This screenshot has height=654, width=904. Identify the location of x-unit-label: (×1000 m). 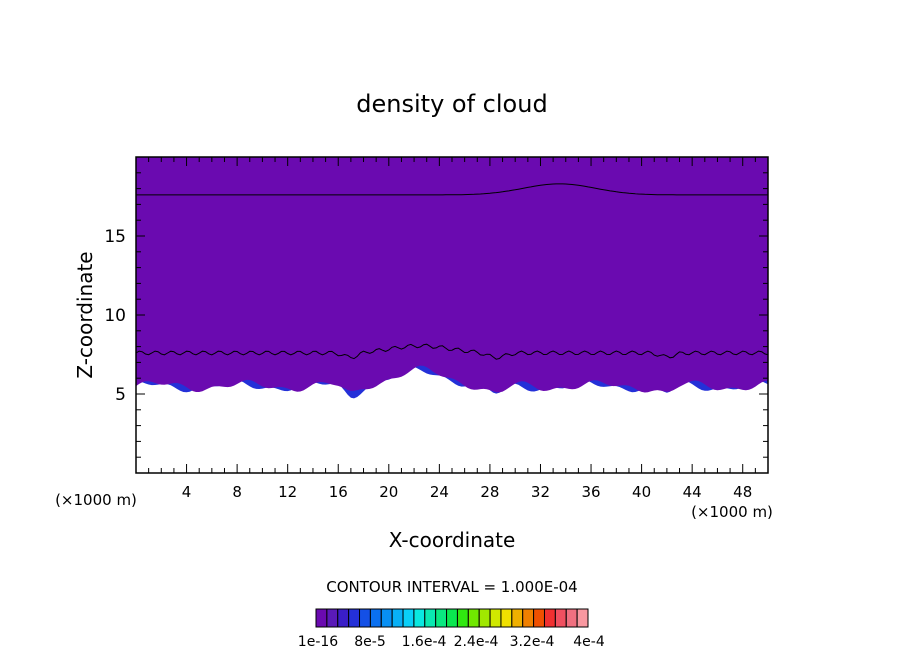
(96, 500).